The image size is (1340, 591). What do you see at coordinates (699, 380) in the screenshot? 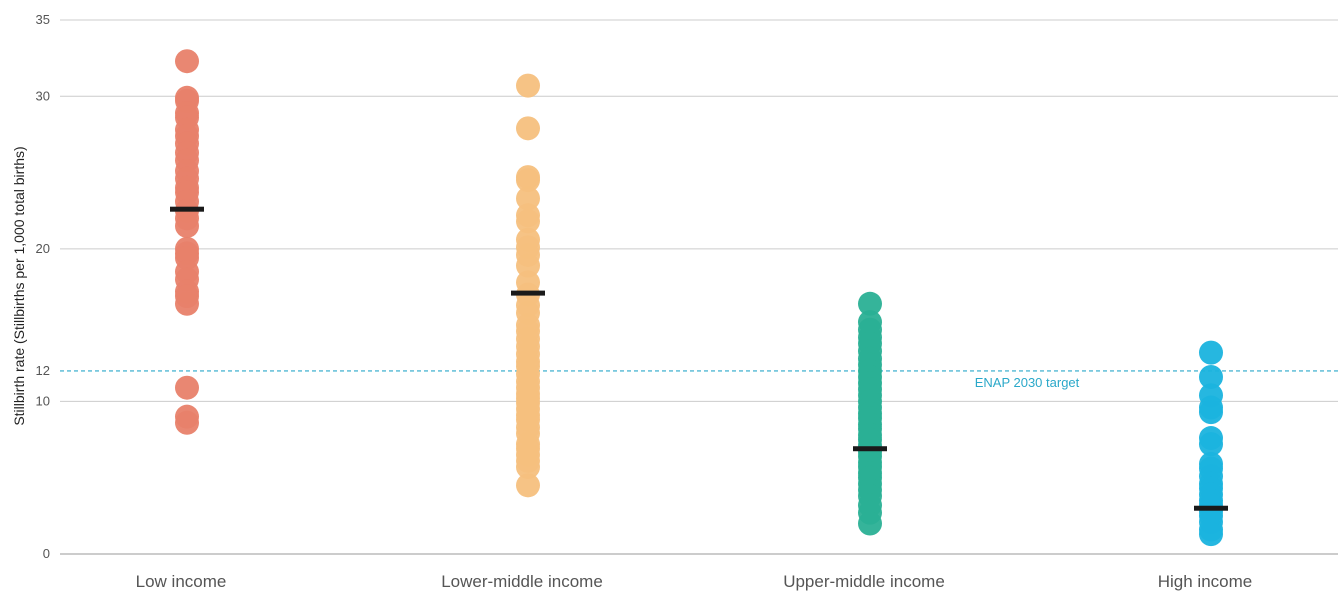
I see `target-line-group: ENAP 2030 target` at bounding box center [699, 380].